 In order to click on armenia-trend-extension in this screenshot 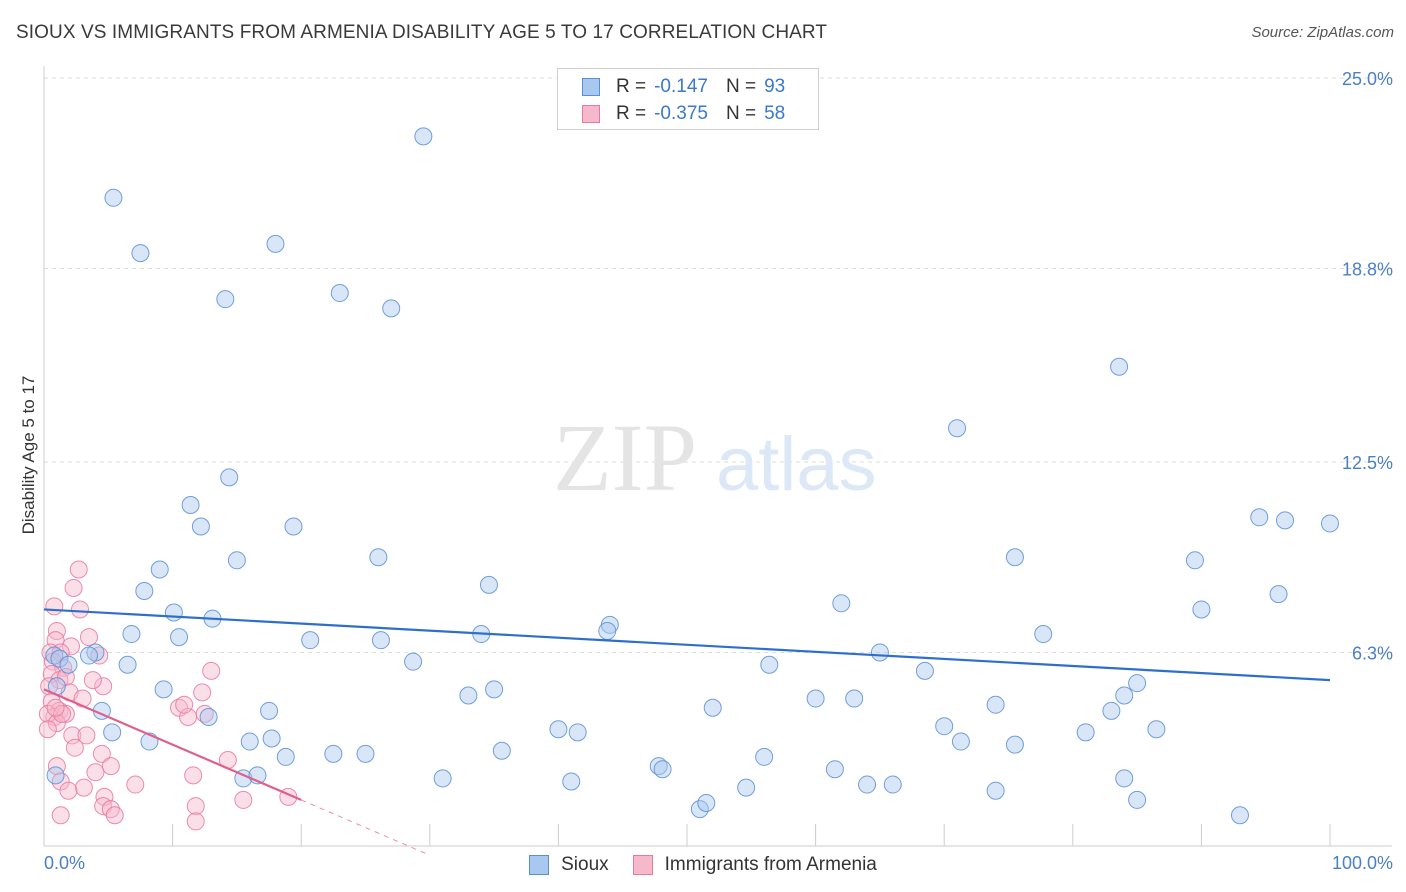, I will do `click(365, 827)`.